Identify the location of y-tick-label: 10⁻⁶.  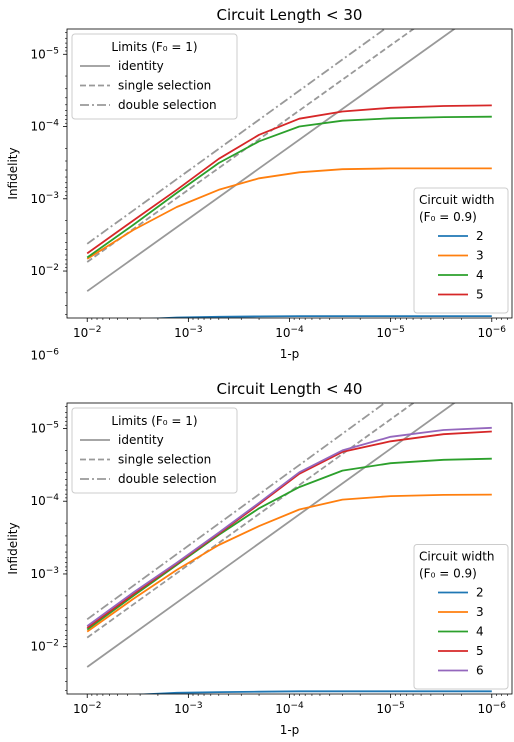
(44, 355).